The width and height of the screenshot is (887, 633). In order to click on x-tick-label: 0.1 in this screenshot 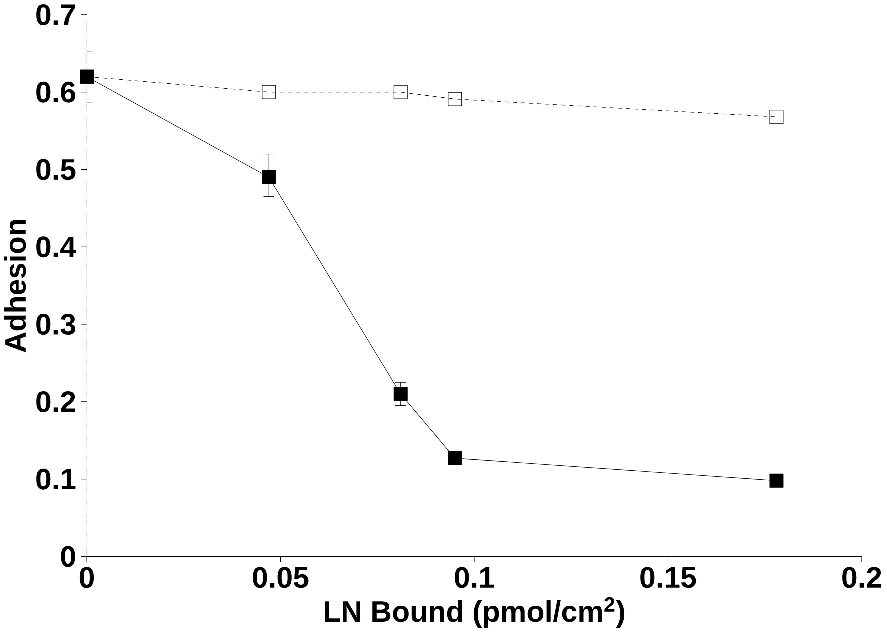, I will do `click(474, 577)`.